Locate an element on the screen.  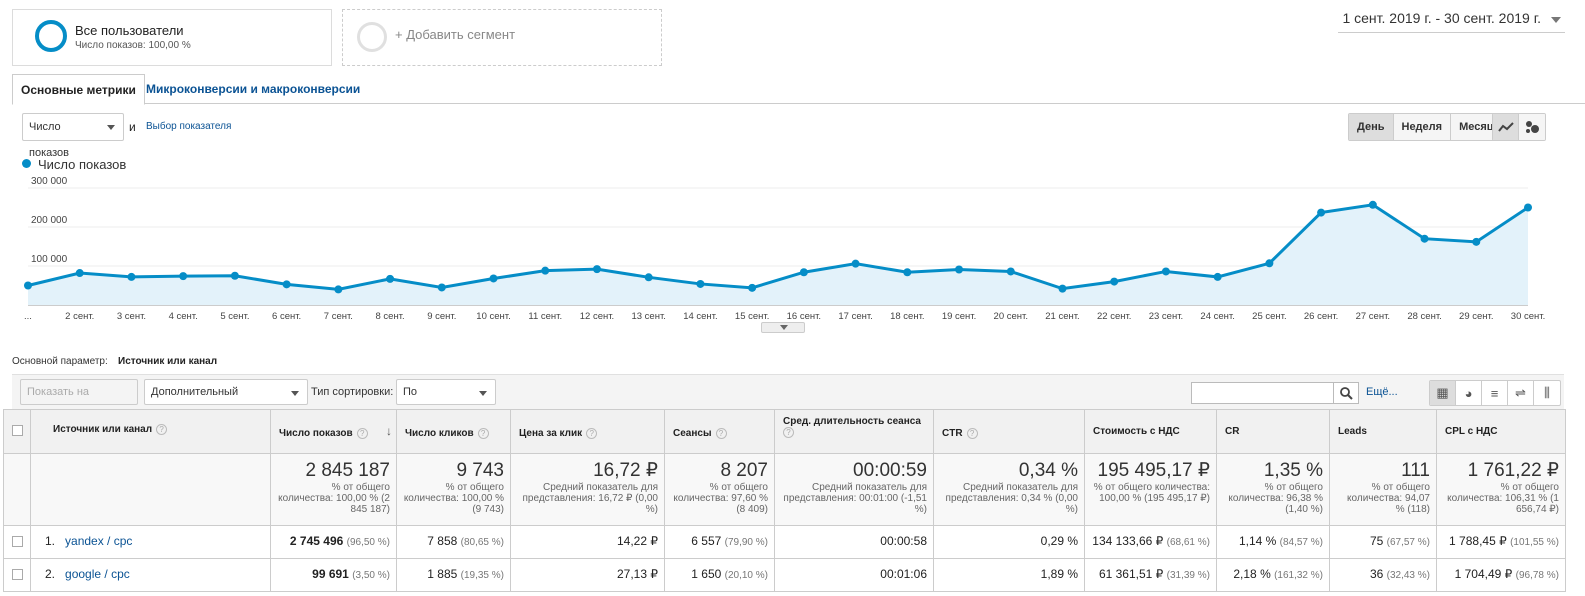
motion-chart-icon is located at coordinates (1532, 127).